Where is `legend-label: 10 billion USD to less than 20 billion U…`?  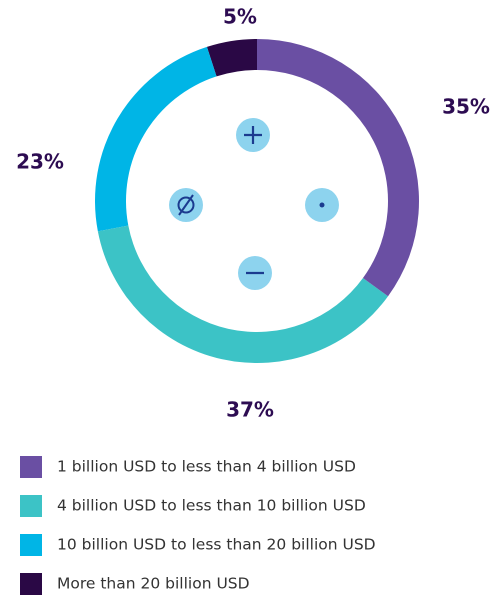
legend-label: 10 billion USD to less than 20 billion U… is located at coordinates (216, 545).